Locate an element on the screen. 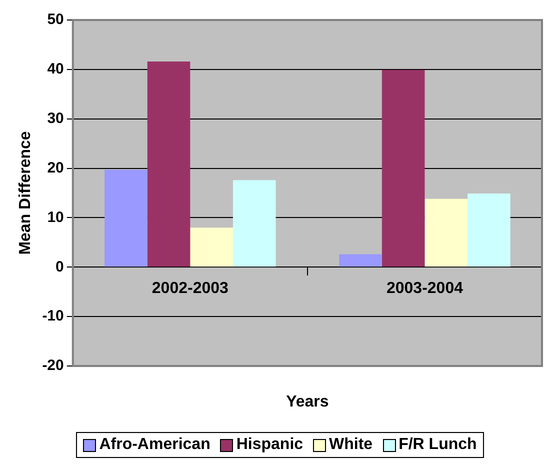  x-tick-label: 2002-2003 is located at coordinates (190, 289).